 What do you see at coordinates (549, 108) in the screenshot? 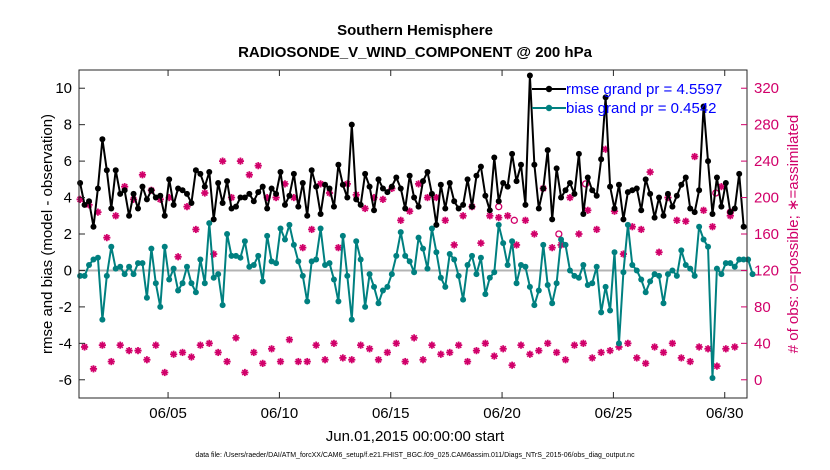
I see `legend-bias-marker` at bounding box center [549, 108].